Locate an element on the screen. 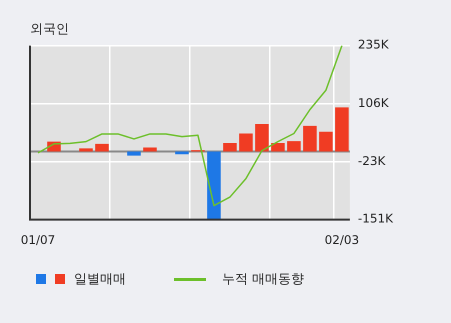 The height and width of the screenshot is (323, 451). y-tick-label: 106K is located at coordinates (374, 103).